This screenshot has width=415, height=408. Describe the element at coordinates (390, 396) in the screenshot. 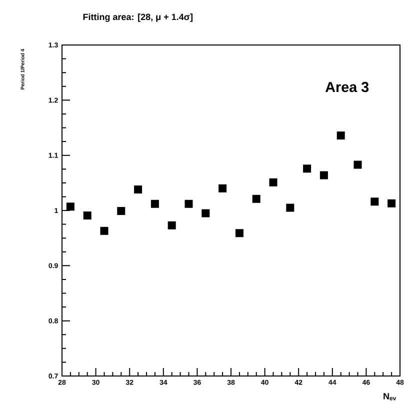

I see `x-axis-title: N$_{ev}$` at that location.